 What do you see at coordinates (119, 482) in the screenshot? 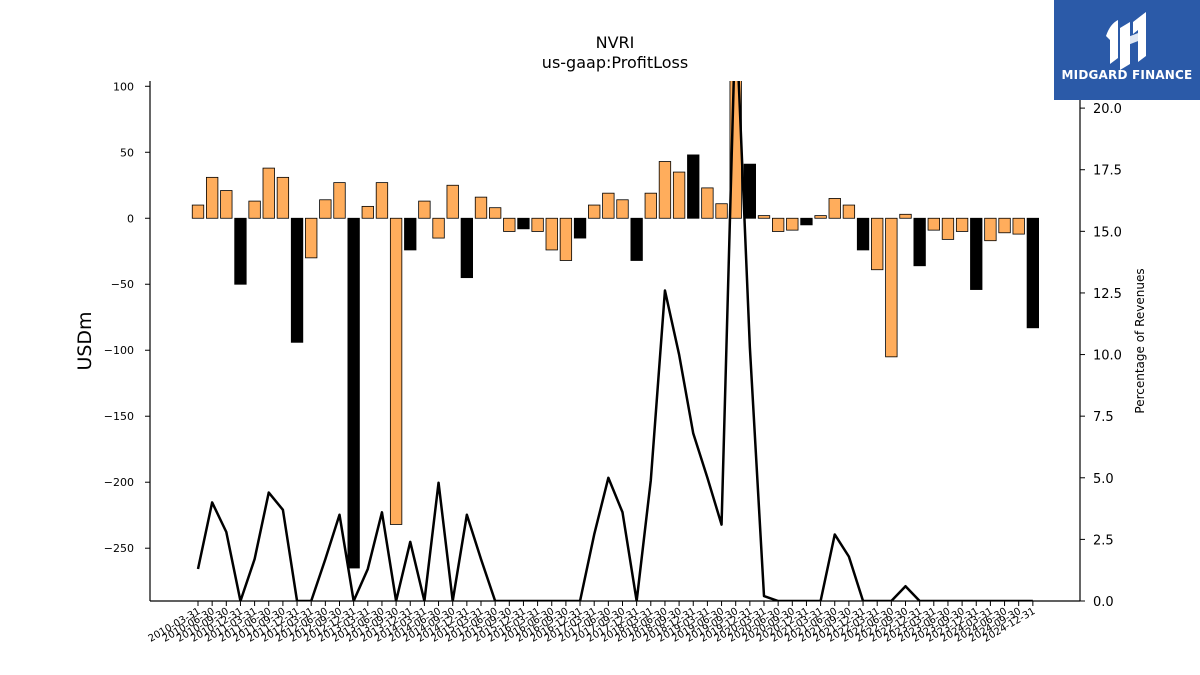
I see `y-tick-label: −200` at bounding box center [119, 482].